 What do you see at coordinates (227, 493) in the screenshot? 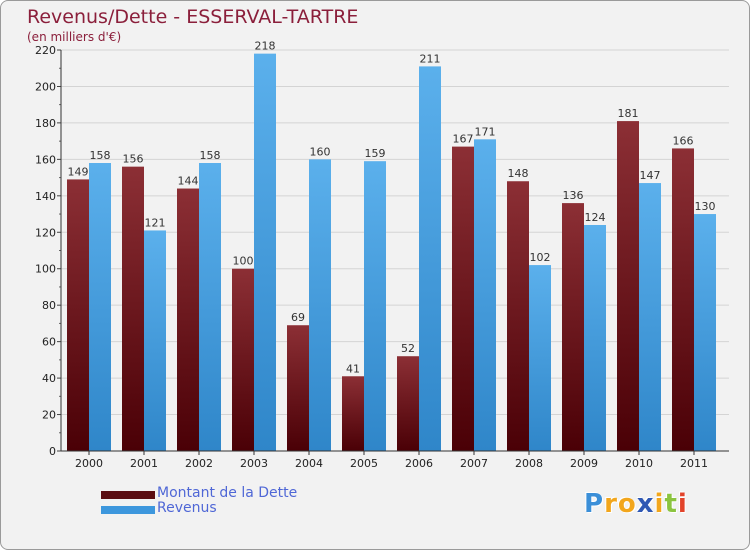
I see `legend-label-dette: Montant de la Dette` at bounding box center [227, 493].